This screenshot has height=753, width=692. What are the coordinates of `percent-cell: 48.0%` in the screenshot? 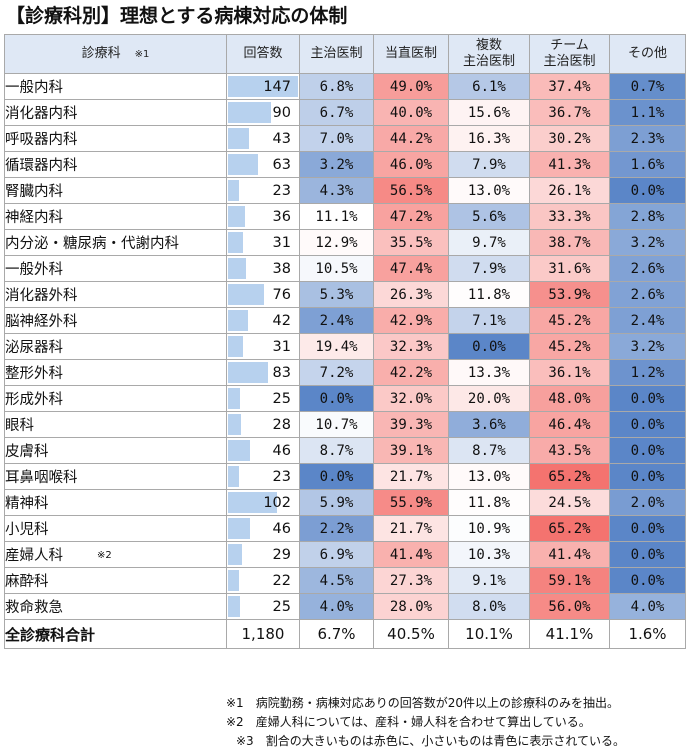 It's located at (569, 398).